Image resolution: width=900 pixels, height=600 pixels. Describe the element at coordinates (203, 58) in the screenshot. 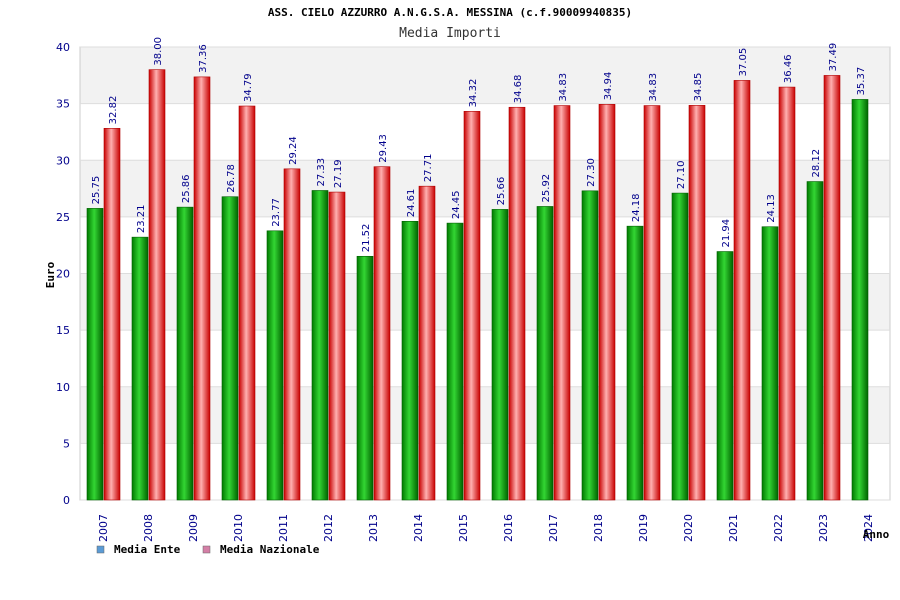

I see `value-label: 37.36` at that location.